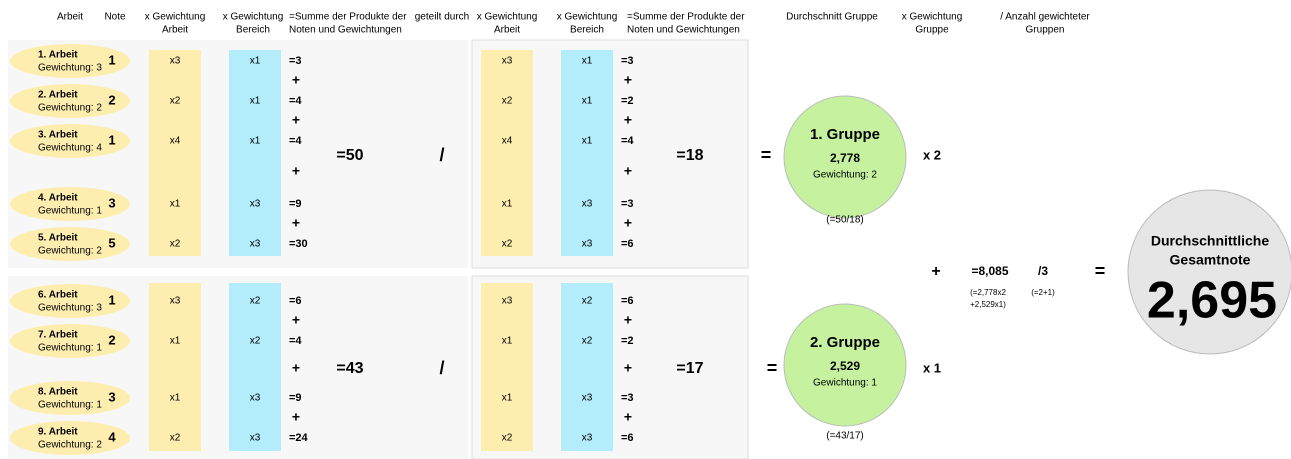 The width and height of the screenshot is (1291, 459). I want to click on group-value: 2,529, so click(845, 366).